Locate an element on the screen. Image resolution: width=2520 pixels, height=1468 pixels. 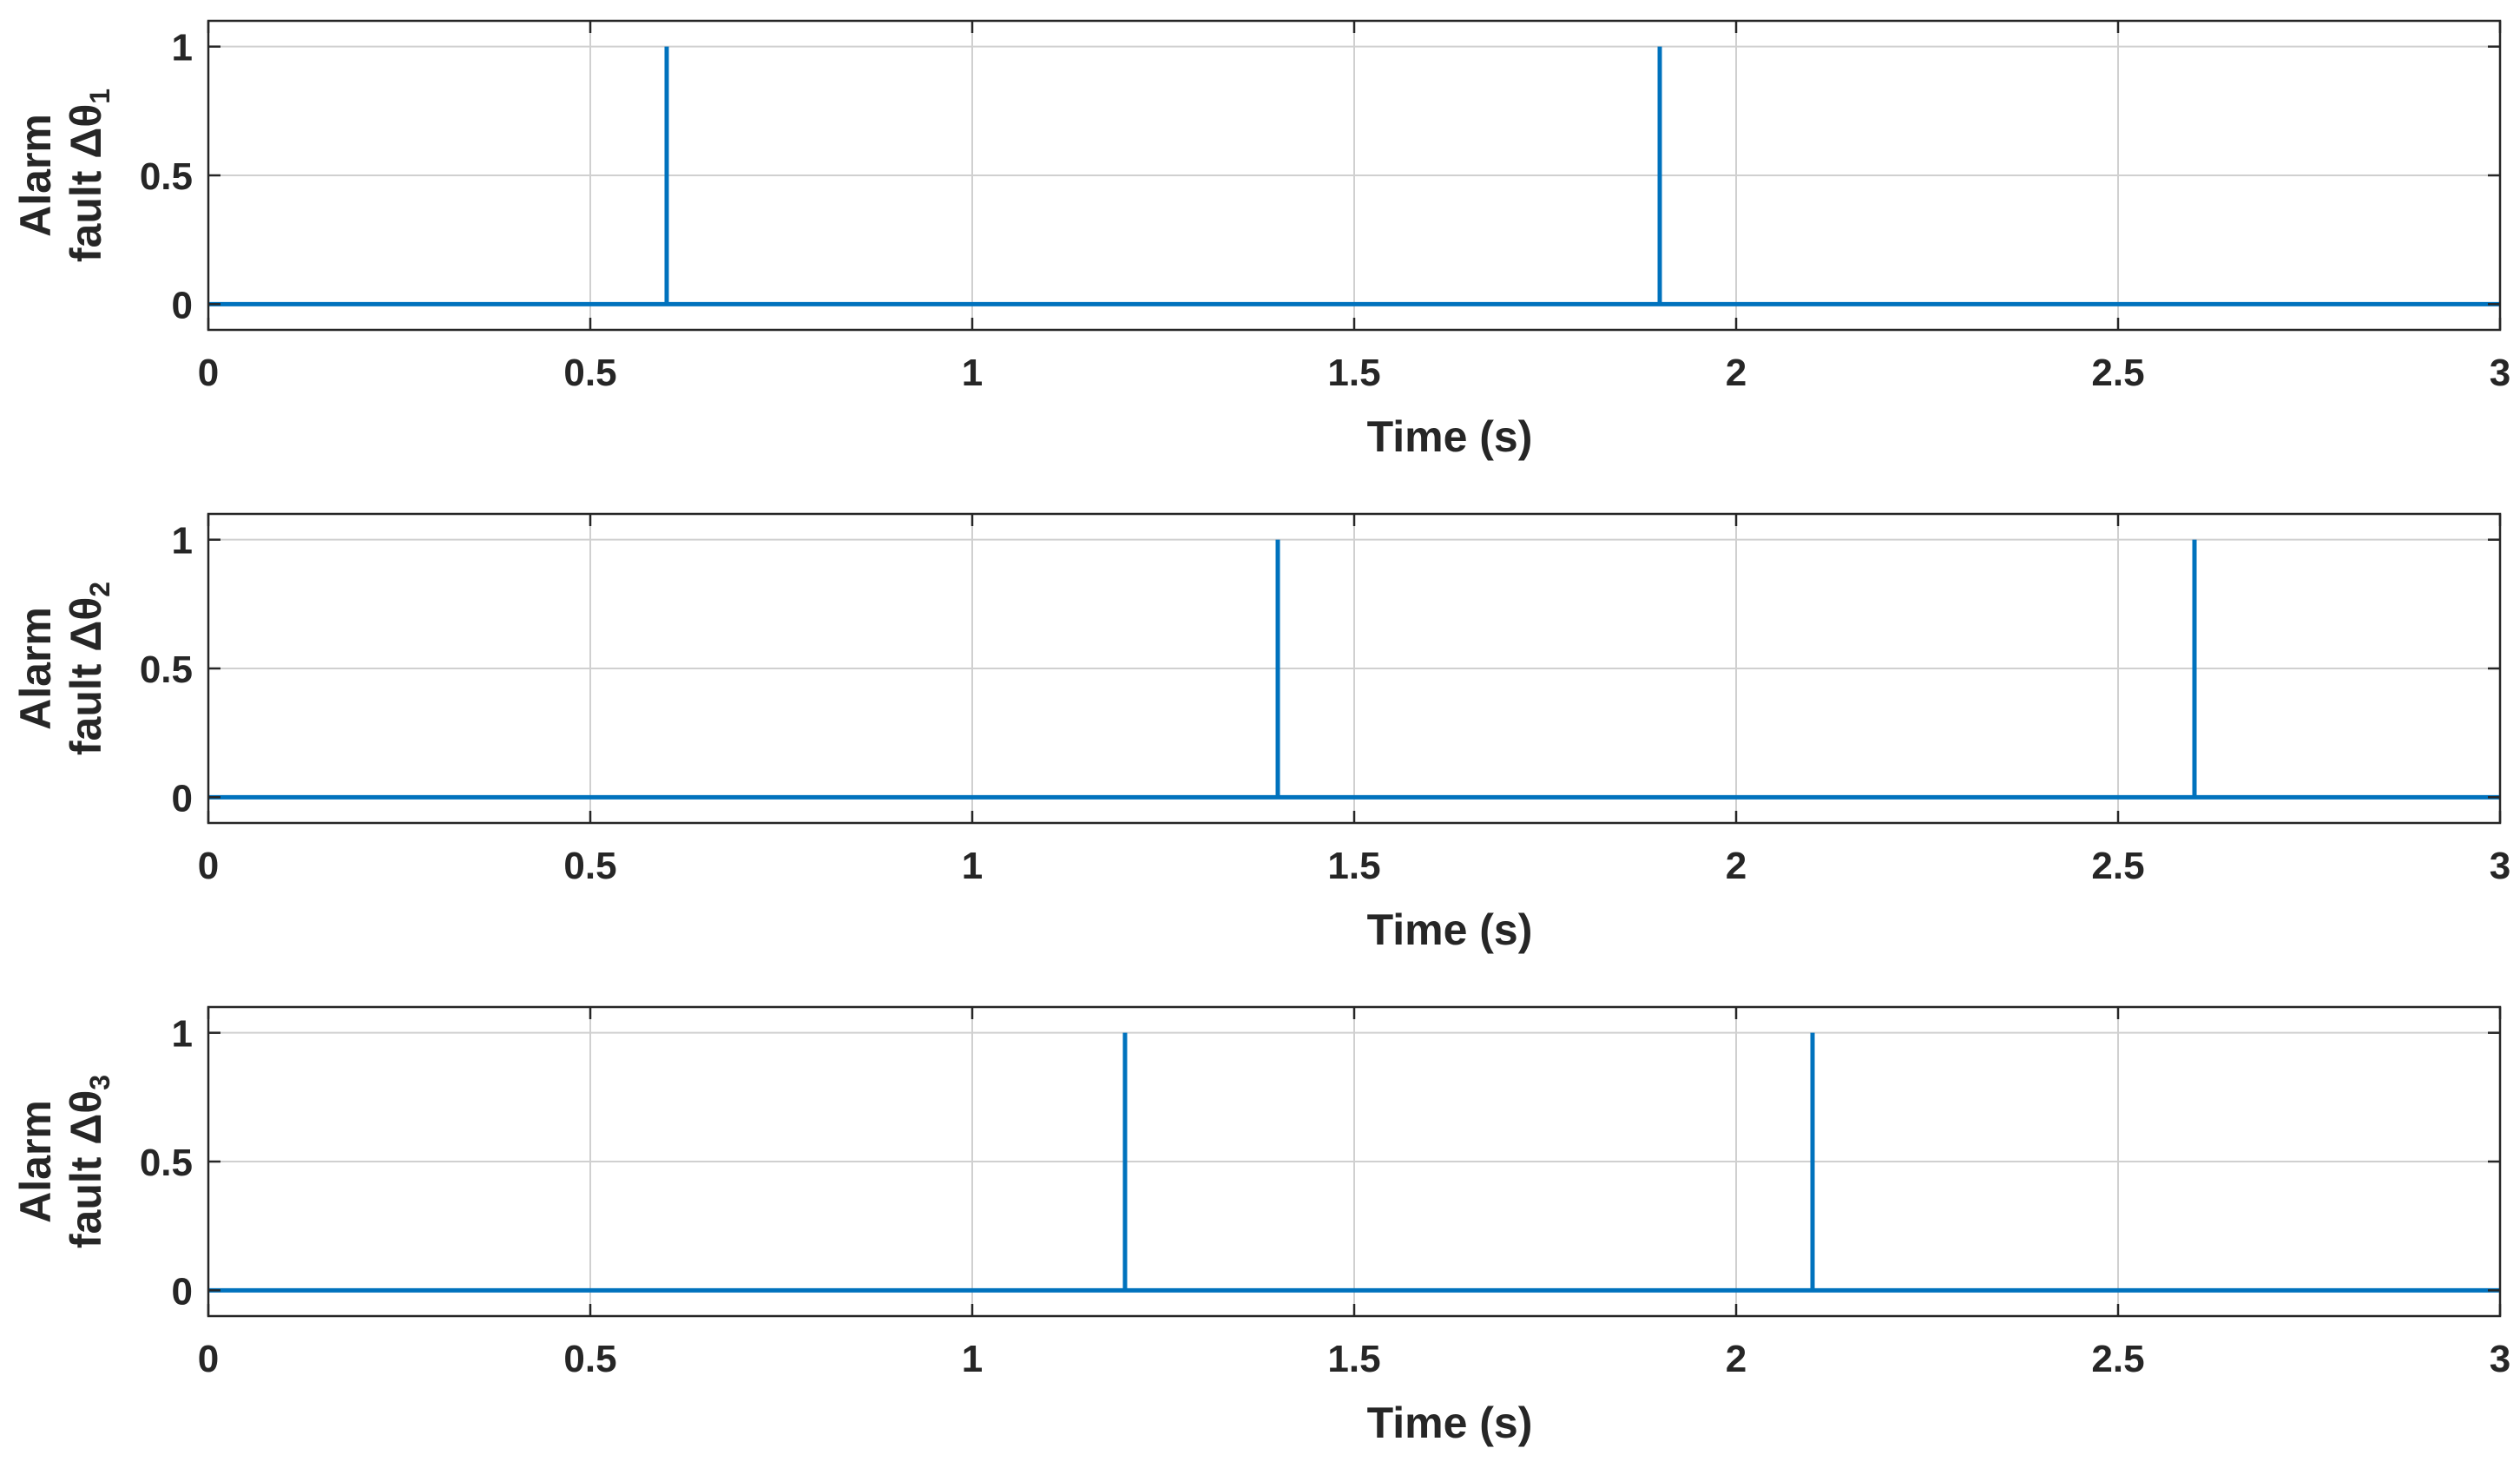
y-axis-label-subscript: 3 is located at coordinates (99, 1083).